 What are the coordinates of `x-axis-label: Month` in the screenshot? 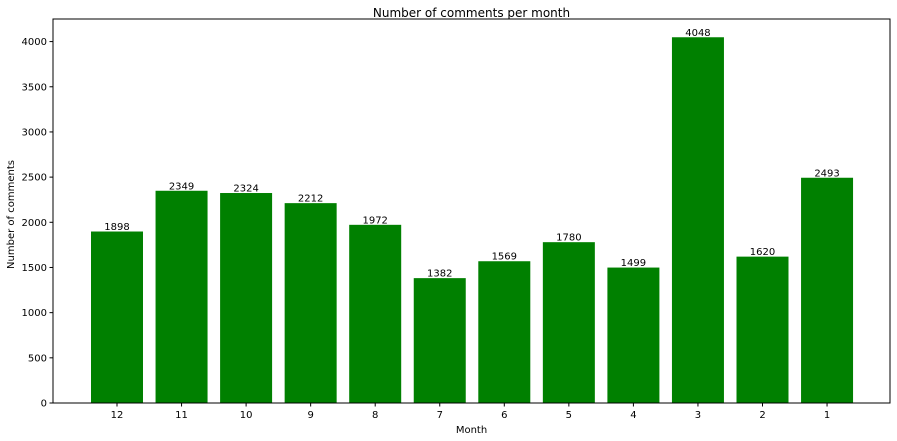 It's located at (471, 430).